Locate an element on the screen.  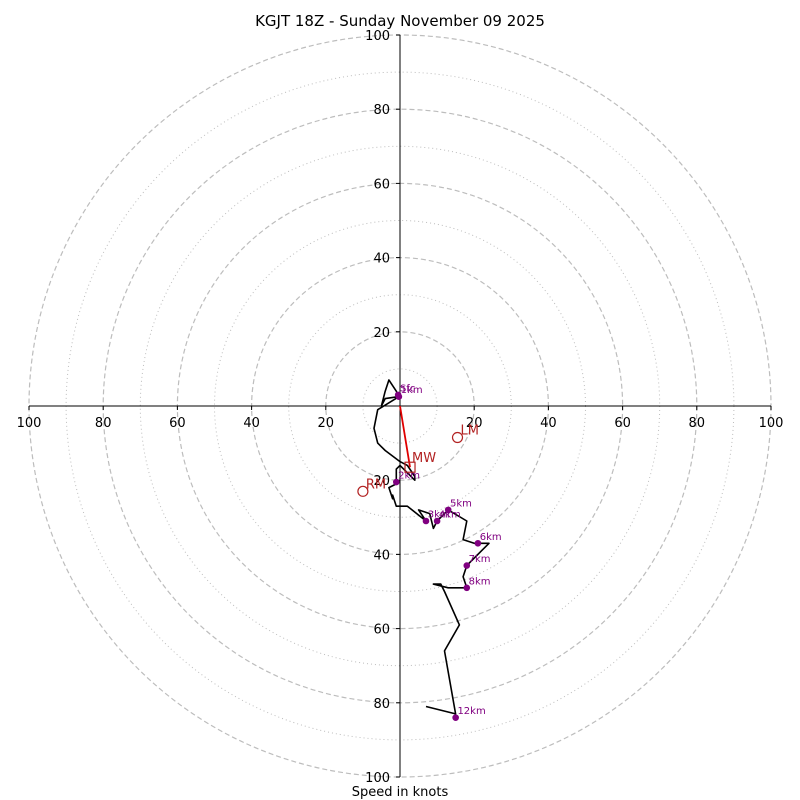
height-marker-label: 8km is located at coordinates (480, 581).